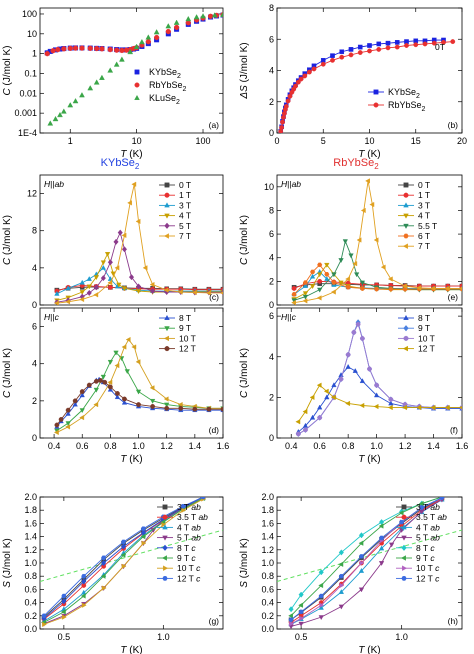 The width and height of the screenshot is (474, 654). I want to click on y-tick-label: 0.2, so click(30, 616).